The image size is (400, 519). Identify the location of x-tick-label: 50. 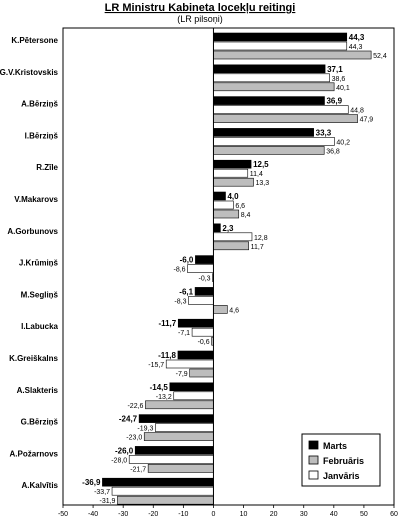
(364, 514).